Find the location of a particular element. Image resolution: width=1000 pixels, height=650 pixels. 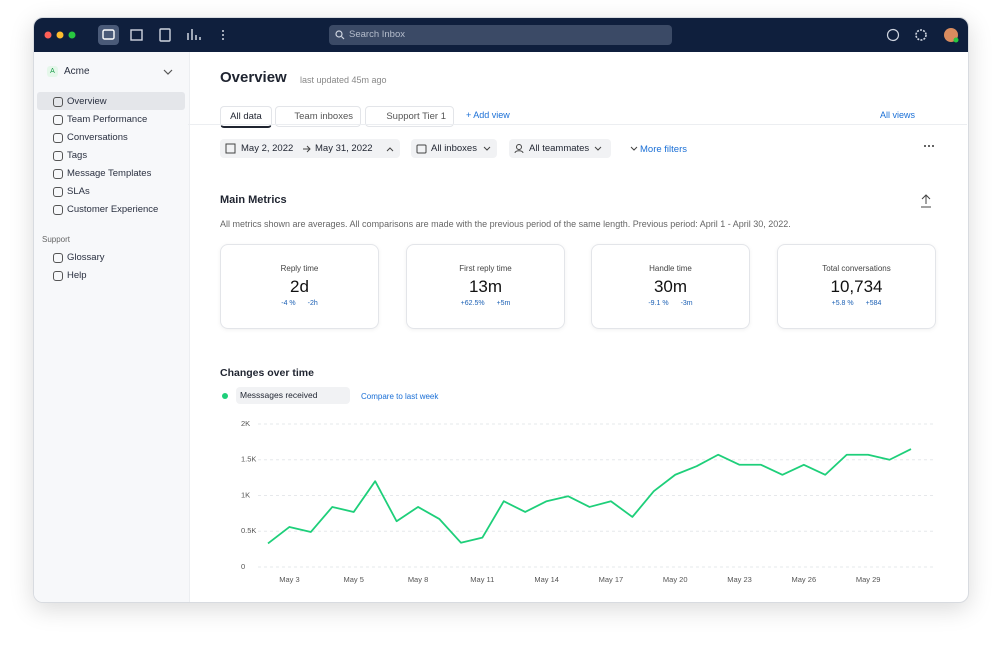

metric-card: Reply time 2d -4 % -2h is located at coordinates (299, 286).